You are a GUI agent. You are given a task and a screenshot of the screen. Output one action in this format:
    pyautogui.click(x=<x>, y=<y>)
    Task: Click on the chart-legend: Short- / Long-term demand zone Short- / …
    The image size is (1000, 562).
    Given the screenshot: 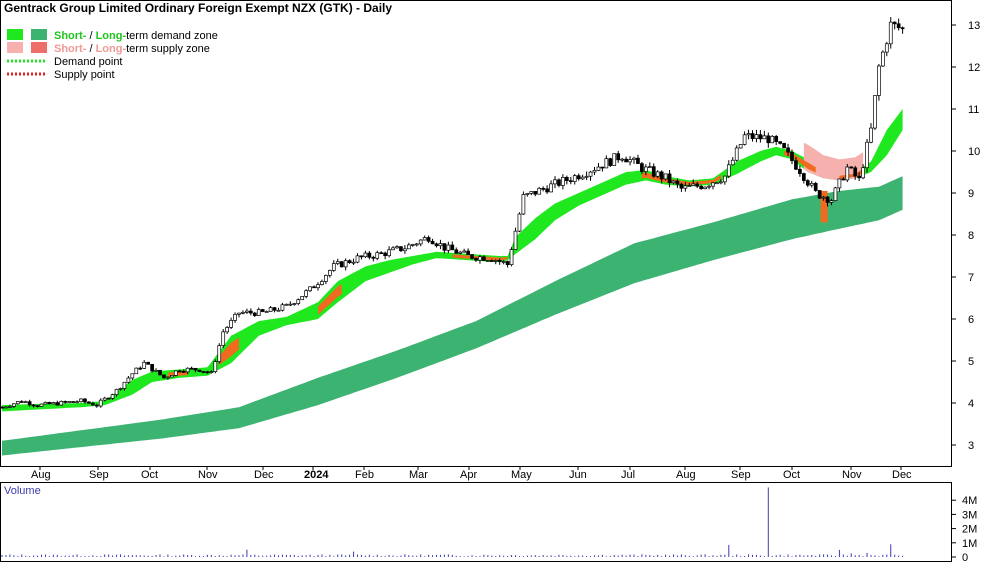 What is the action you would take?
    pyautogui.click(x=112, y=55)
    